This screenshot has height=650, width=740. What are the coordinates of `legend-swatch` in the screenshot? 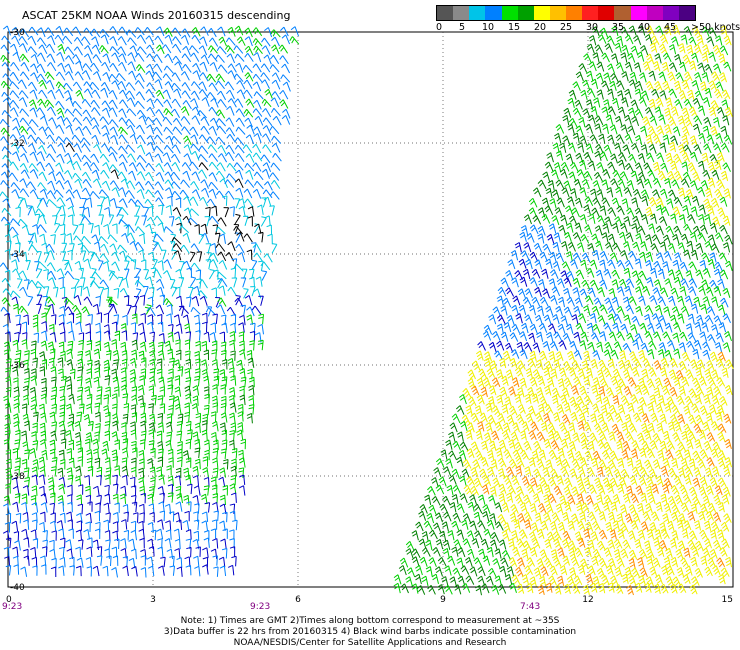 It's located at (525, 13).